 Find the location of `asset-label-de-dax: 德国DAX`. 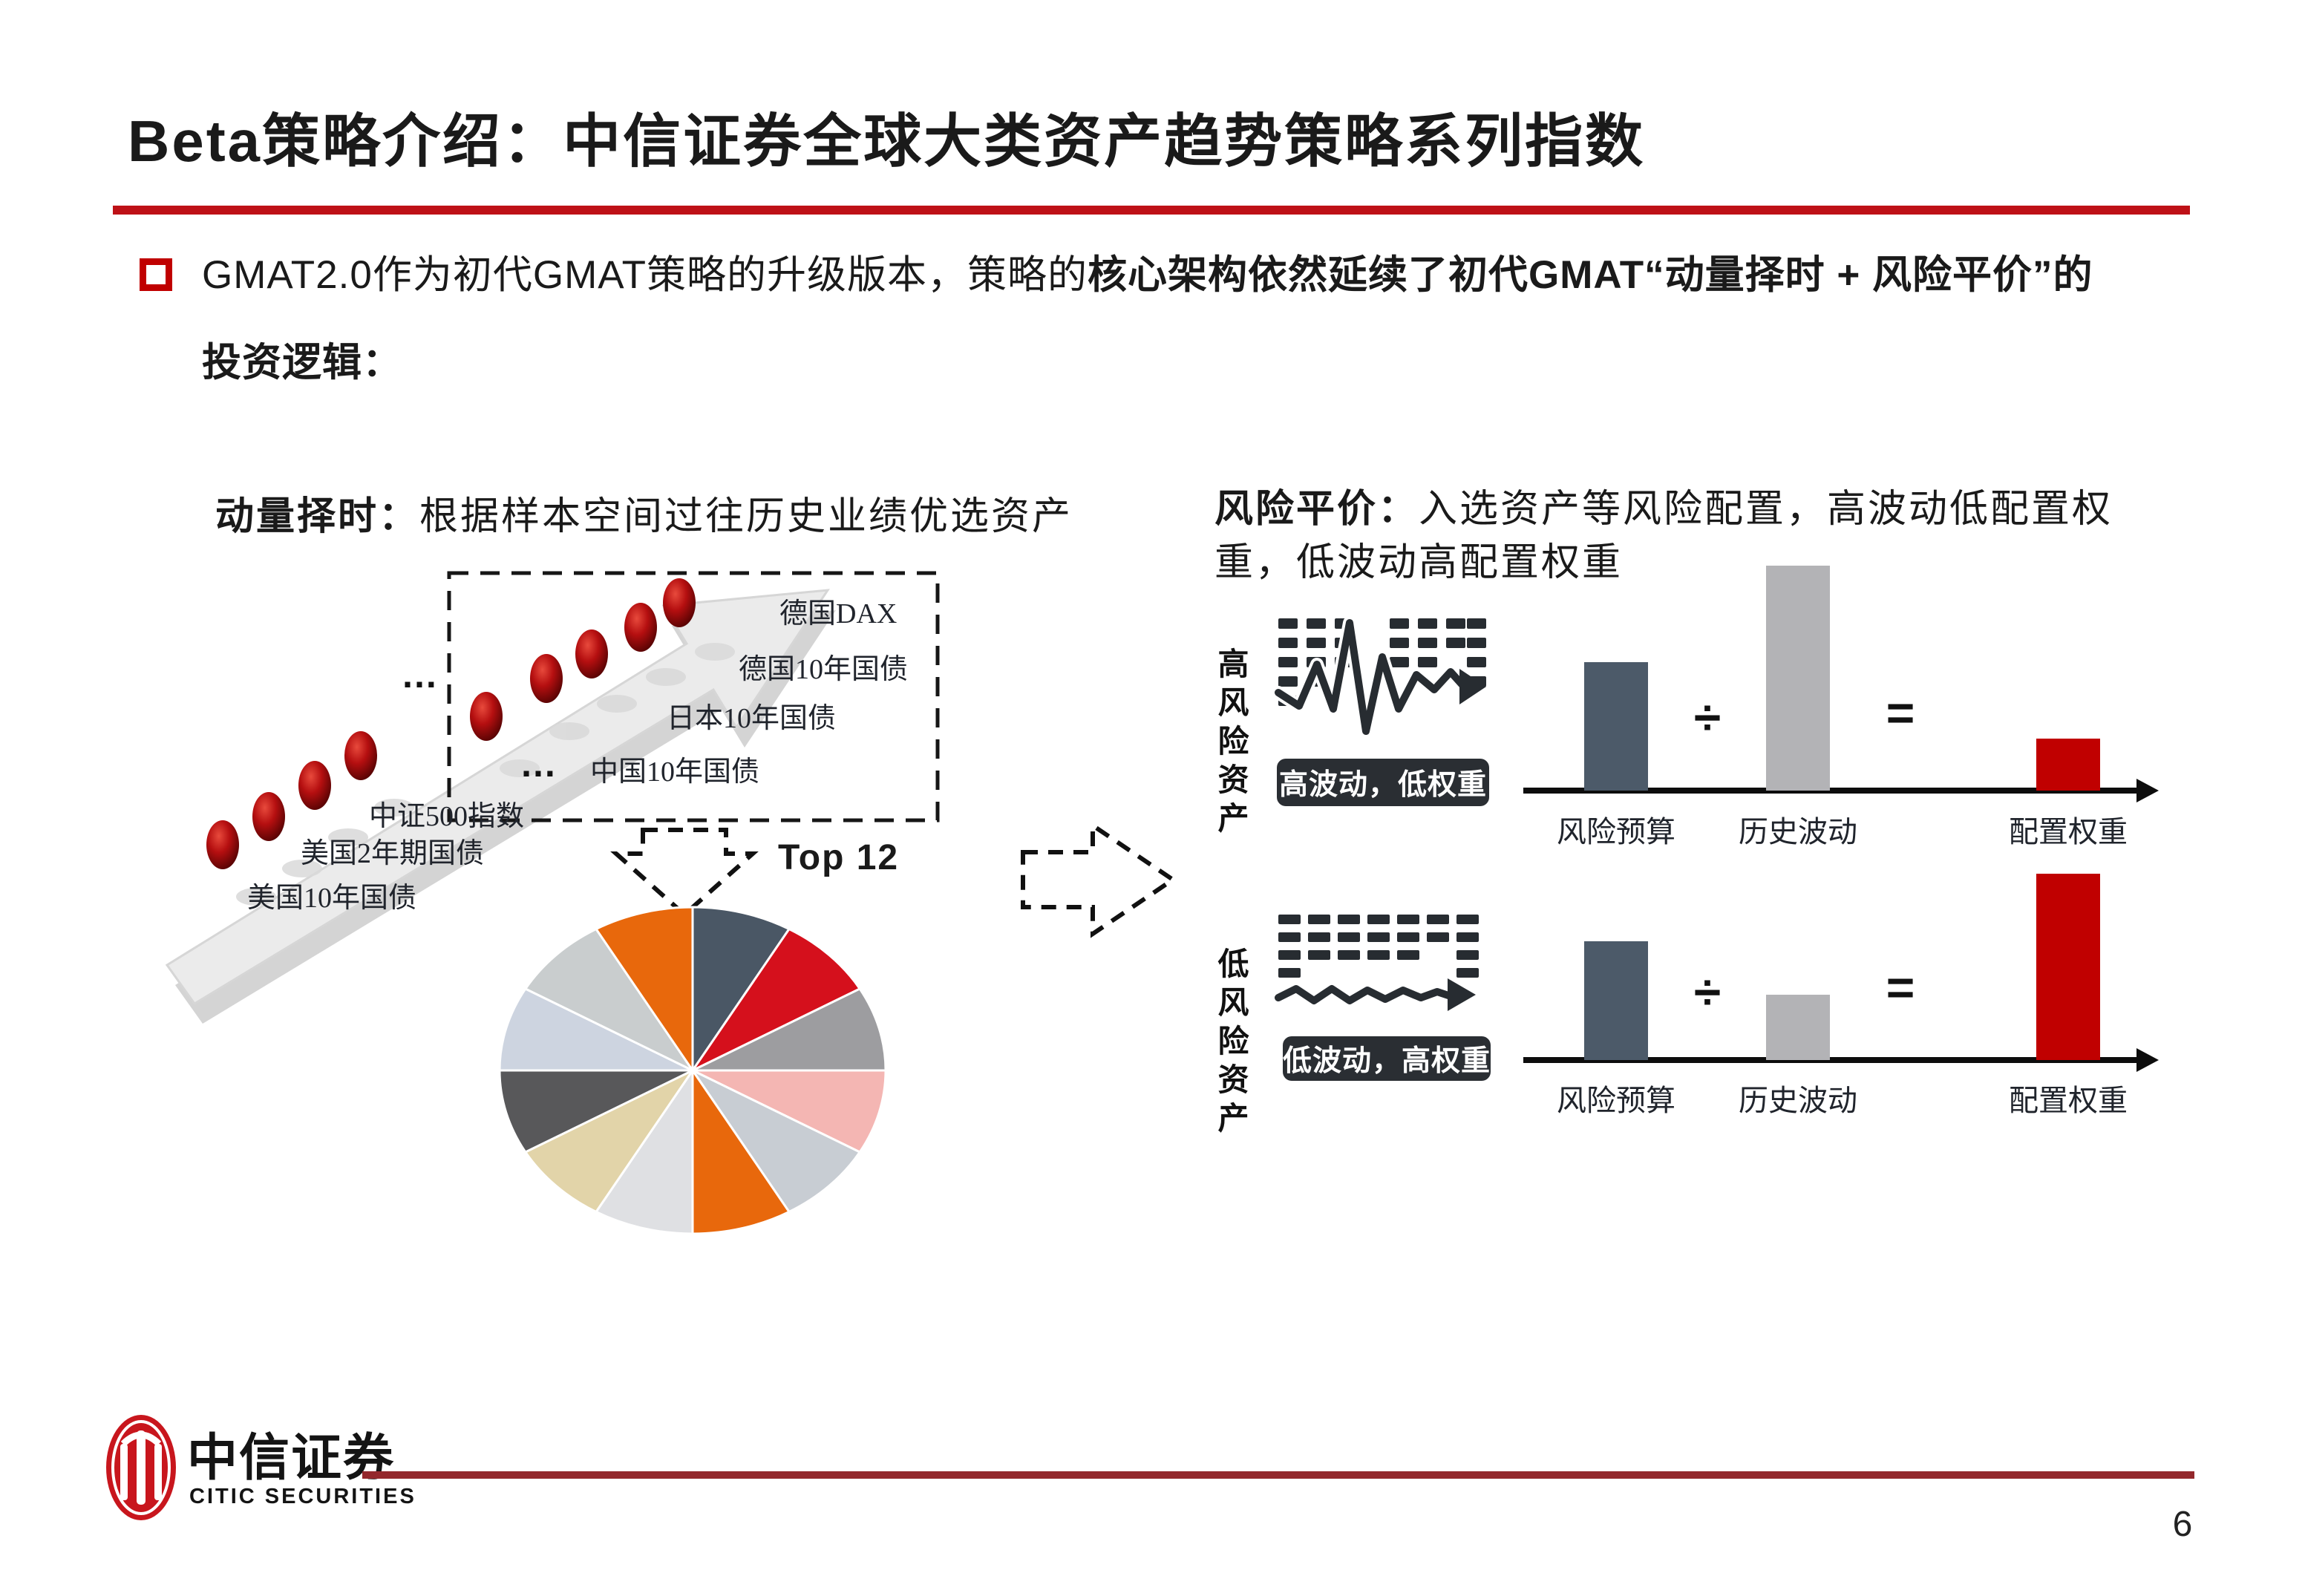

asset-label-de-dax: 德国DAX is located at coordinates (838, 614).